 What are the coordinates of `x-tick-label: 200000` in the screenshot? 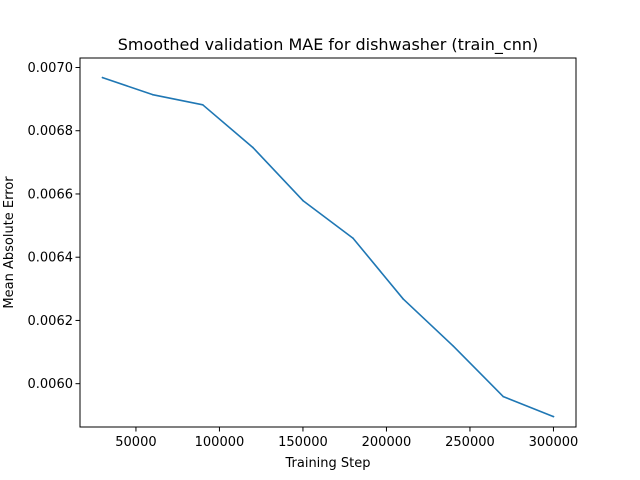 It's located at (387, 442).